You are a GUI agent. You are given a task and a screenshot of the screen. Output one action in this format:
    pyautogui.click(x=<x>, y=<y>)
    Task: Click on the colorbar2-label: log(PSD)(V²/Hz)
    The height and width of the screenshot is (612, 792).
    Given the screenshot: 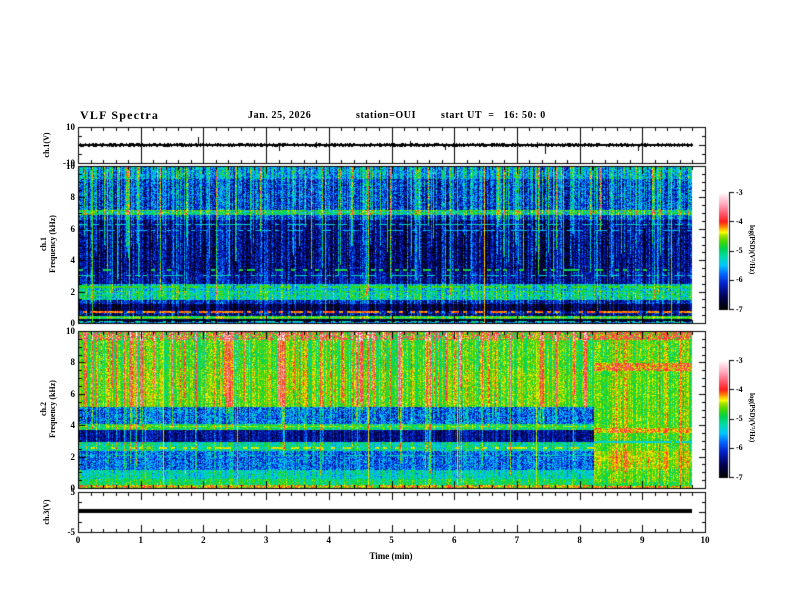 What is the action you would take?
    pyautogui.click(x=752, y=418)
    